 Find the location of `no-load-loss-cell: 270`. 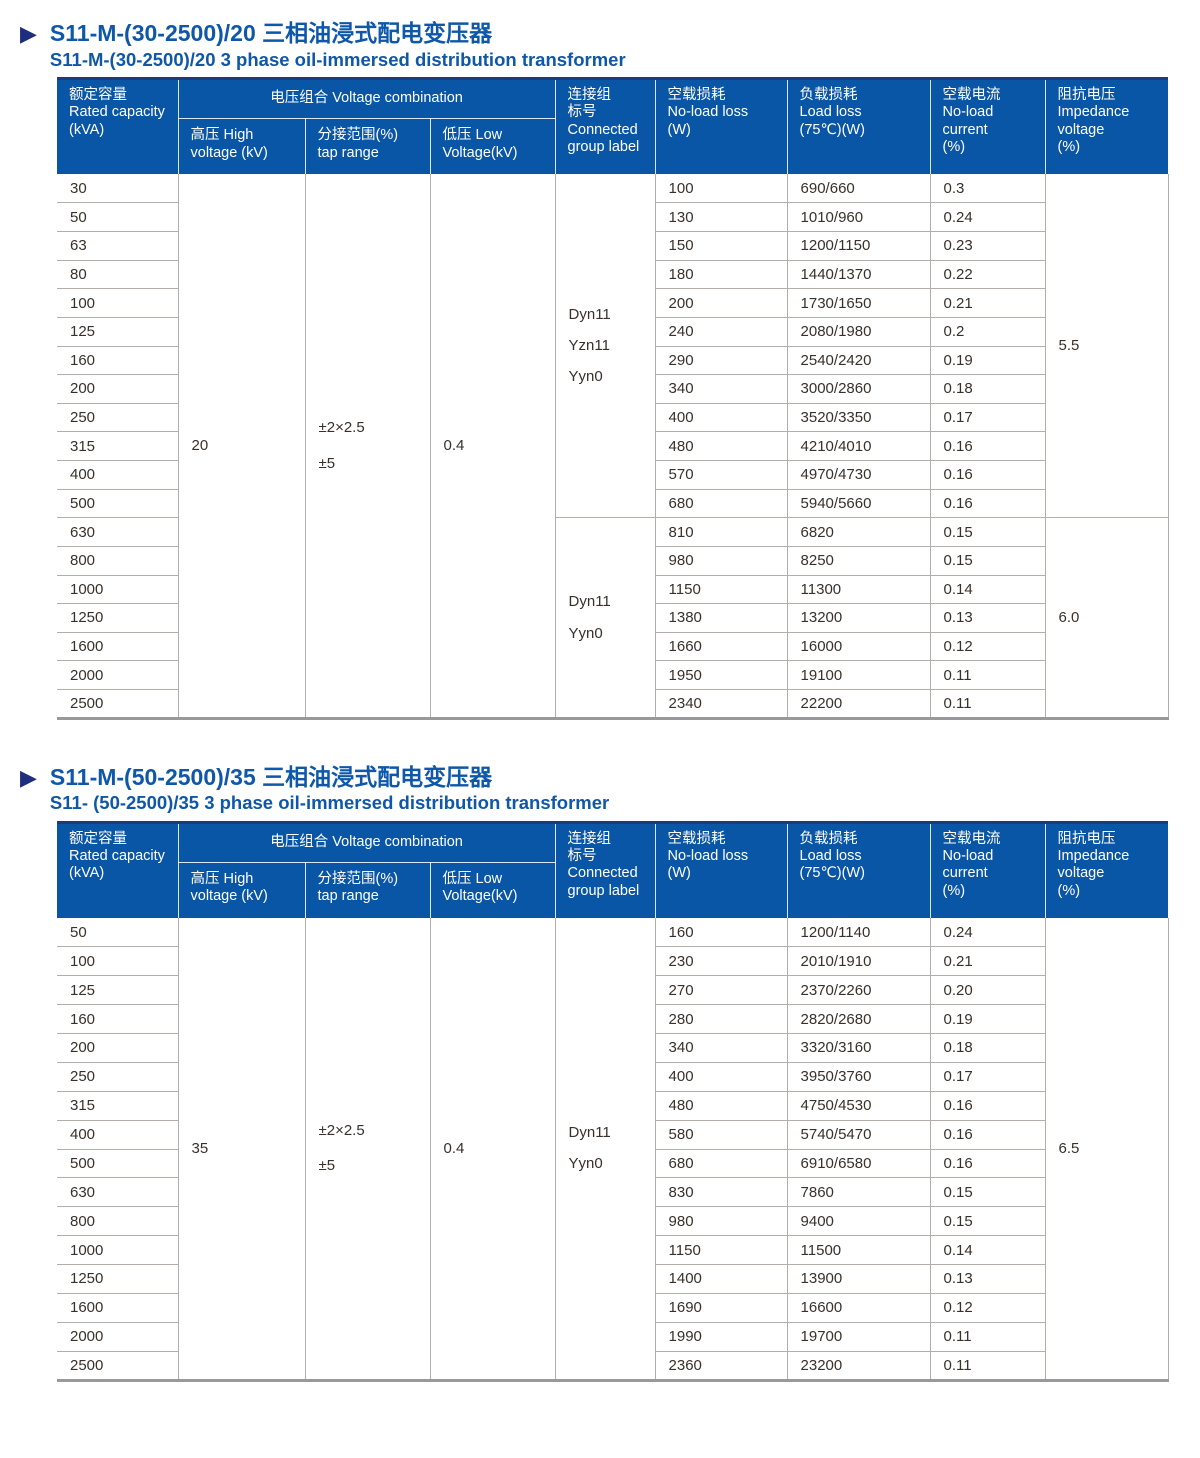

no-load-loss-cell: 270 is located at coordinates (721, 990).